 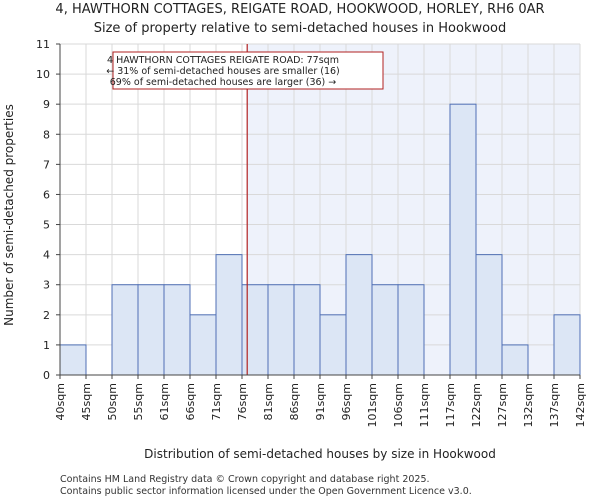 I want to click on y-tick-label: 3, so click(x=46, y=285).